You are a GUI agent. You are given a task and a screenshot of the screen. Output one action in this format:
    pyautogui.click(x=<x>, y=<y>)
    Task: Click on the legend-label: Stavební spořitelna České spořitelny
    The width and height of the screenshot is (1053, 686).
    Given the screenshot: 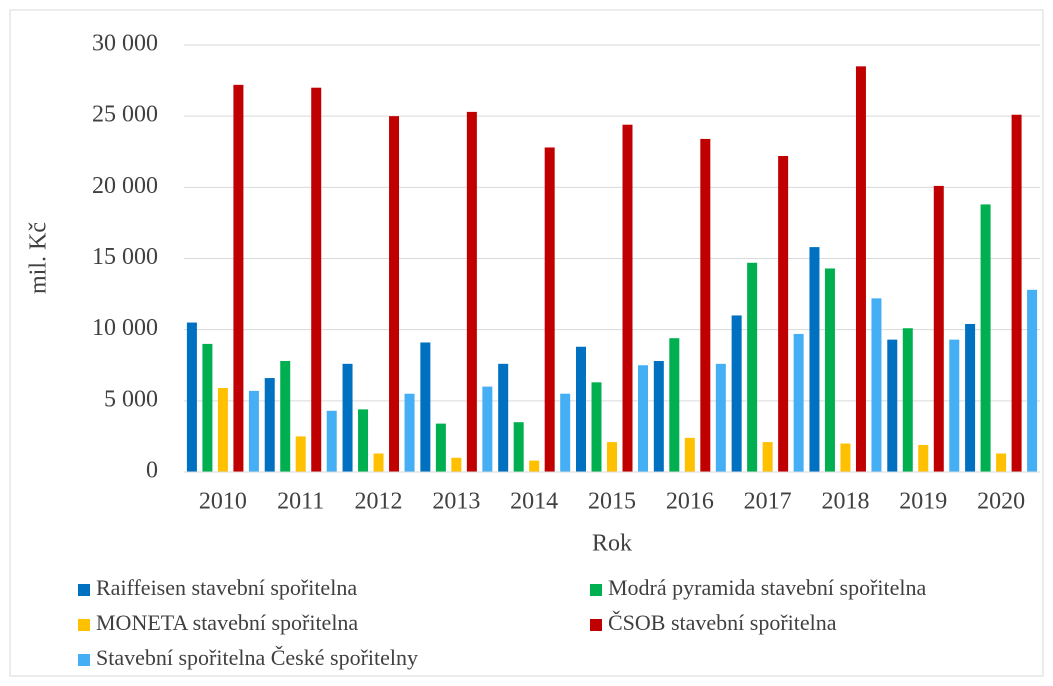 What is the action you would take?
    pyautogui.click(x=257, y=657)
    